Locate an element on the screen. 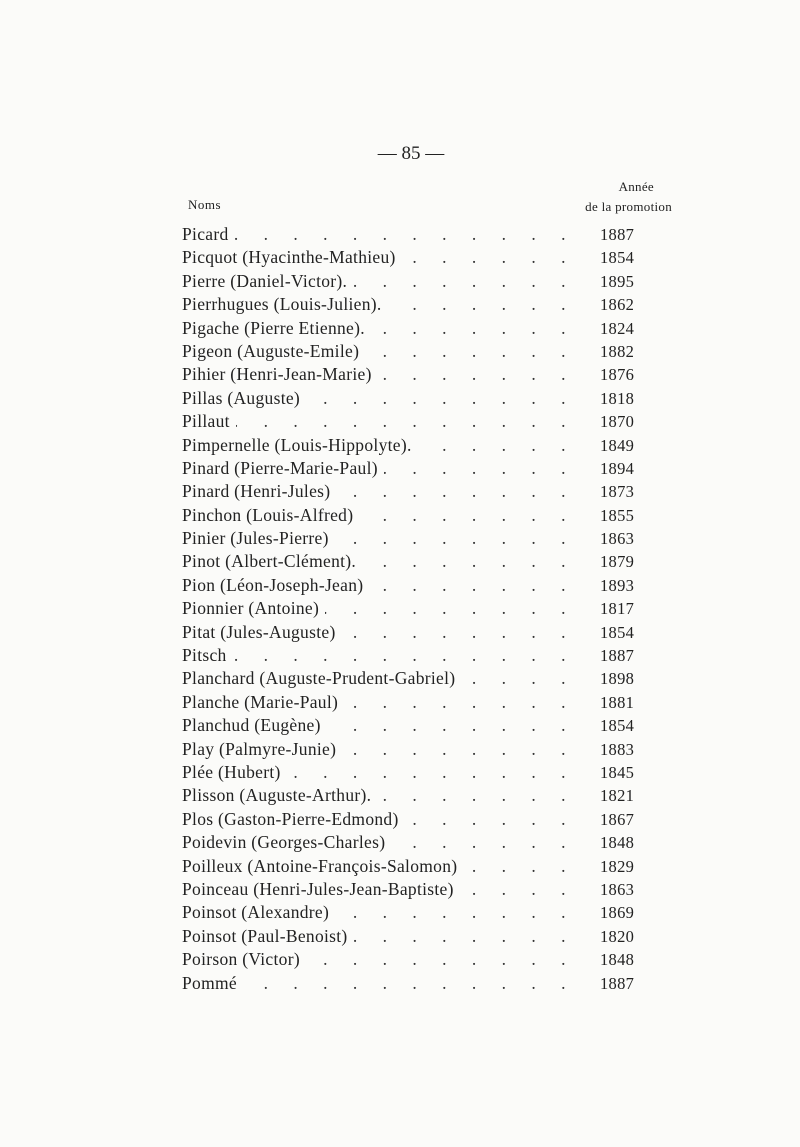  entry-name: Pitsch is located at coordinates (204, 655).